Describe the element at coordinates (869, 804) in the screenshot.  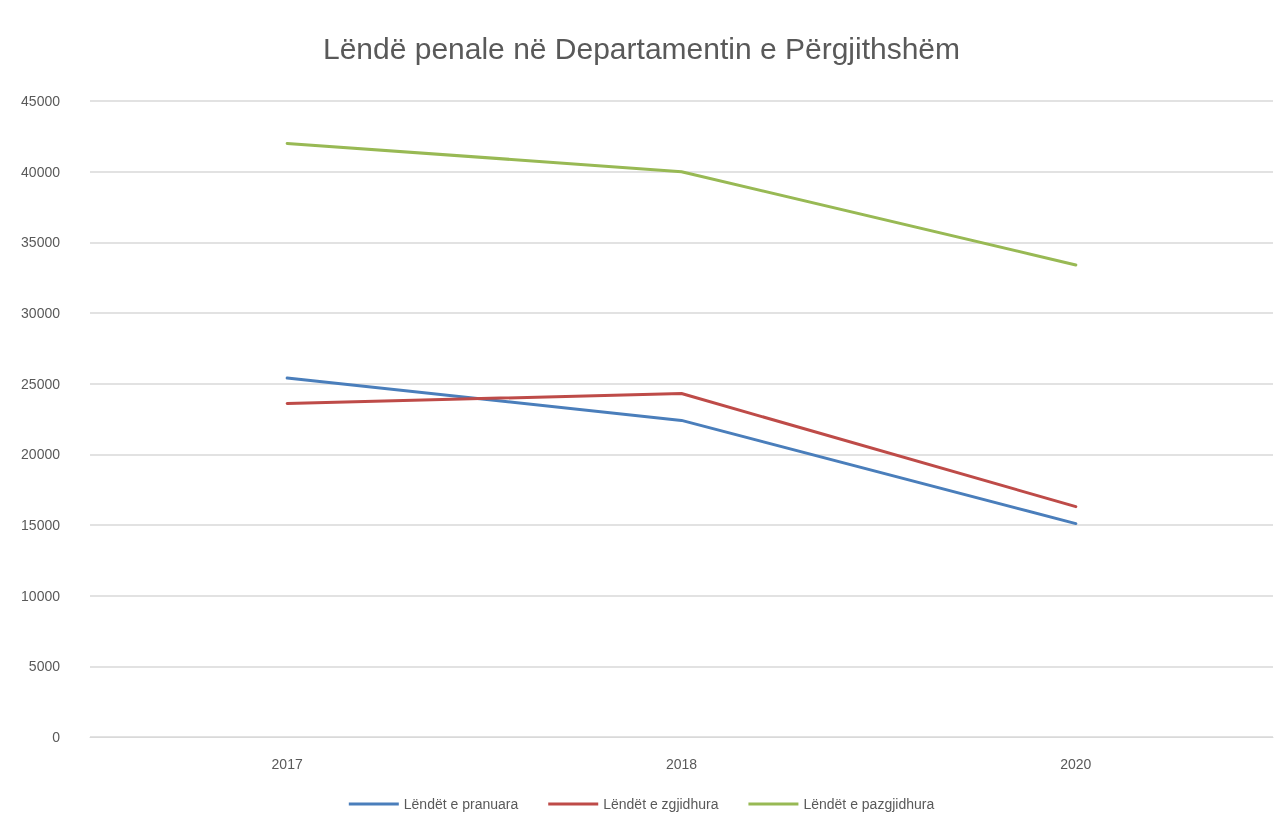
I see `legend-label: Lëndët e pazgjidhura` at that location.